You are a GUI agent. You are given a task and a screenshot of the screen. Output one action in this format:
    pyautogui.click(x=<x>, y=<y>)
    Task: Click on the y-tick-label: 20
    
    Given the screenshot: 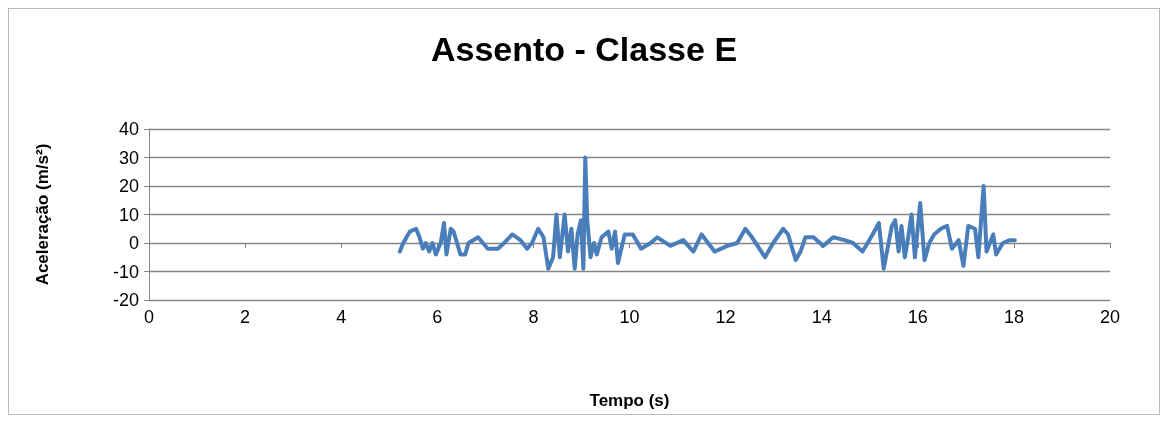 What is the action you would take?
    pyautogui.click(x=128, y=186)
    